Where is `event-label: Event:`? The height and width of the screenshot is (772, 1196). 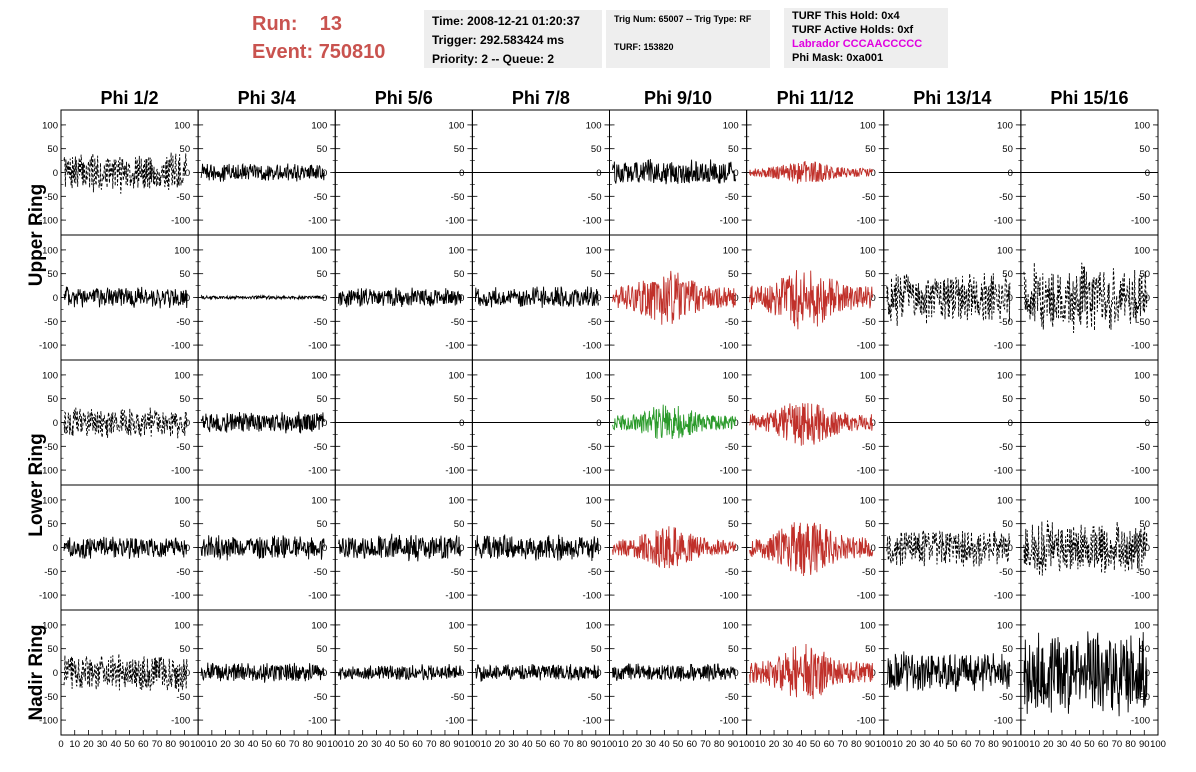 event-label: Event: is located at coordinates (283, 52).